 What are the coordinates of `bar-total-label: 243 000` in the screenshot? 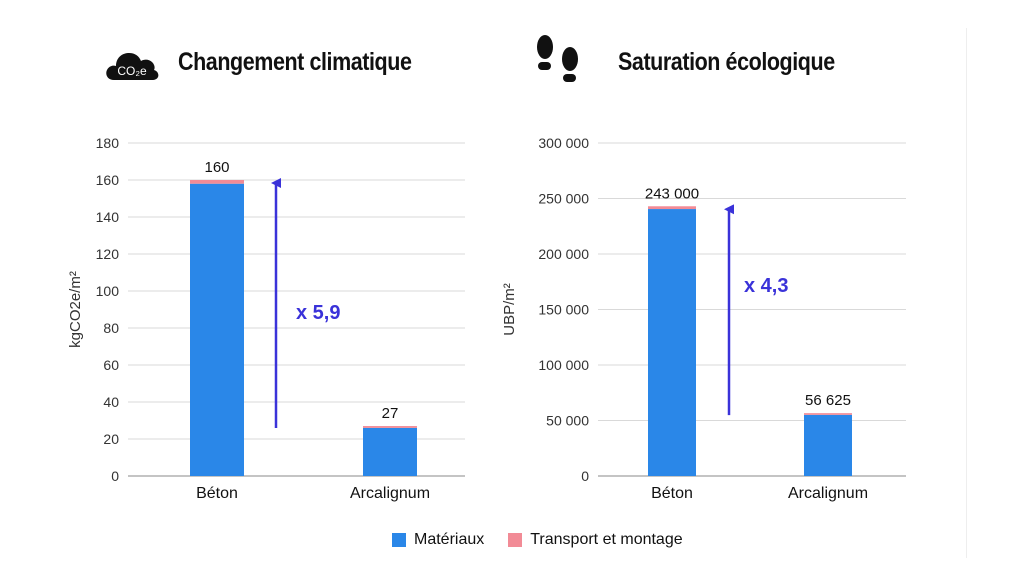 It's located at (672, 193).